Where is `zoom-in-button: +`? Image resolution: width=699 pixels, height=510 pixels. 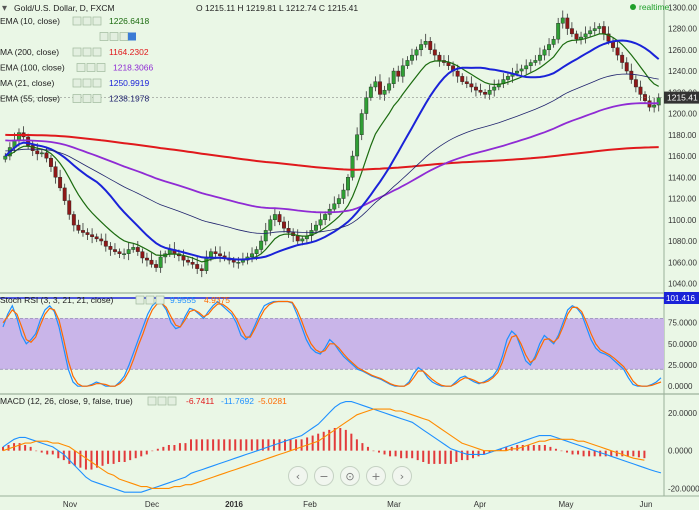 zoom-in-button: + is located at coordinates (376, 476).